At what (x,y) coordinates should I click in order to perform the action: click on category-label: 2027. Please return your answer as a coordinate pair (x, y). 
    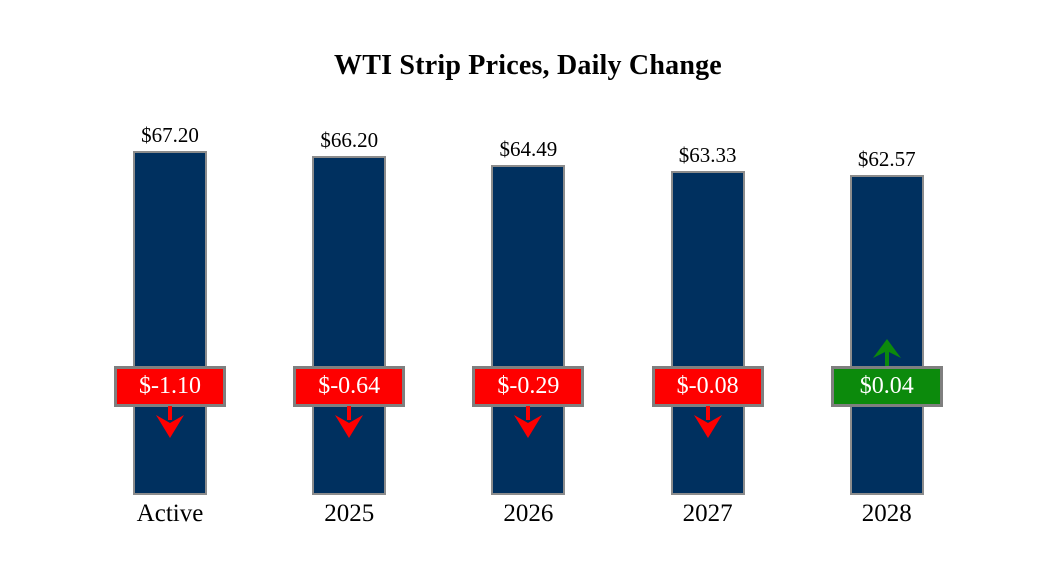
    Looking at the image, I should click on (707, 513).